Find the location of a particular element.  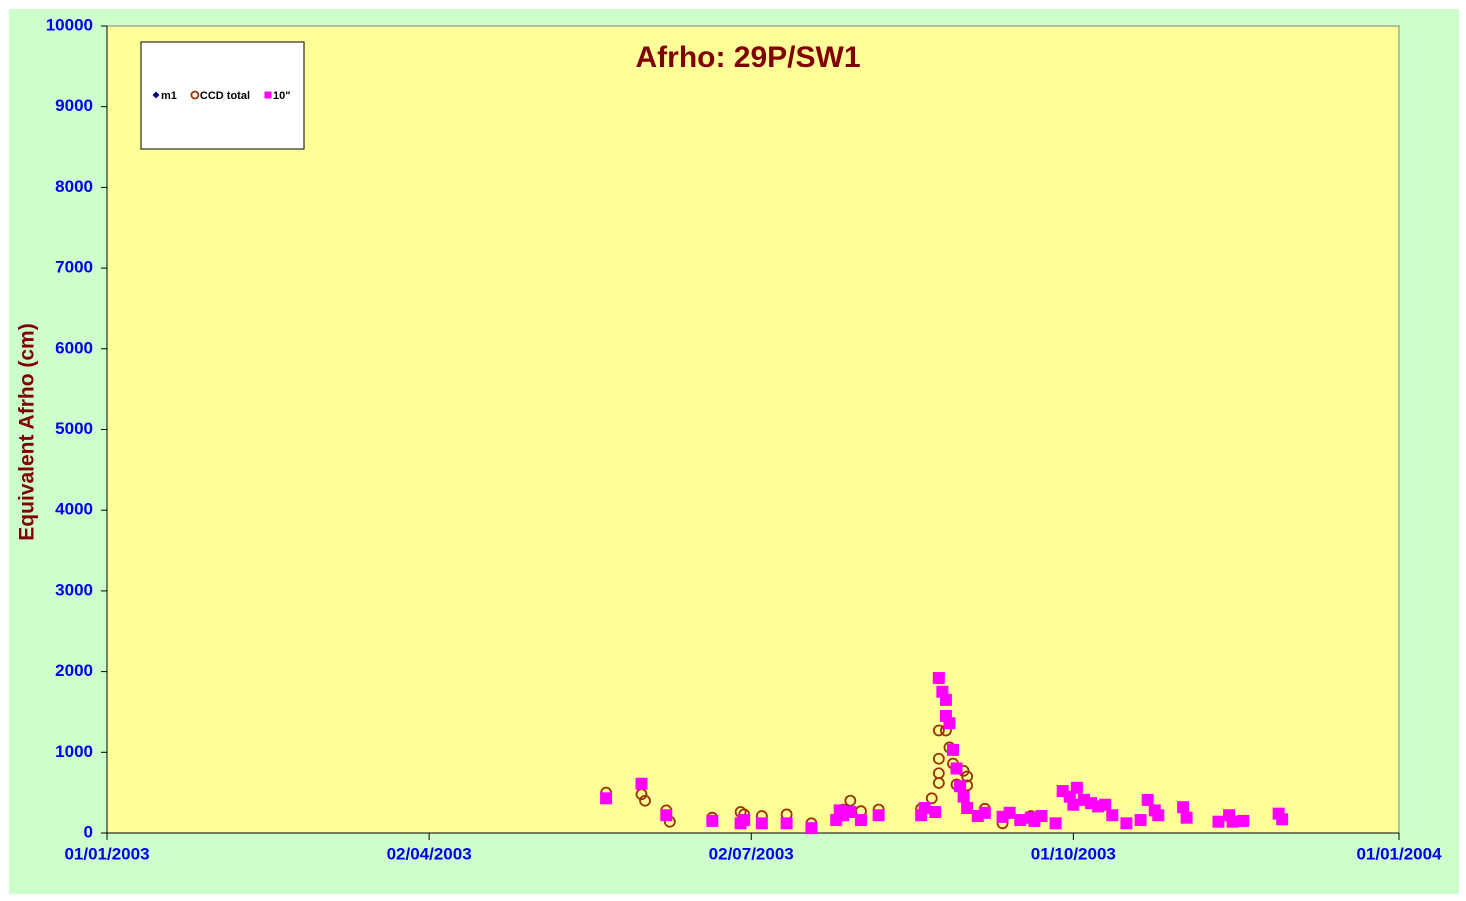

legend-box is located at coordinates (222, 95).